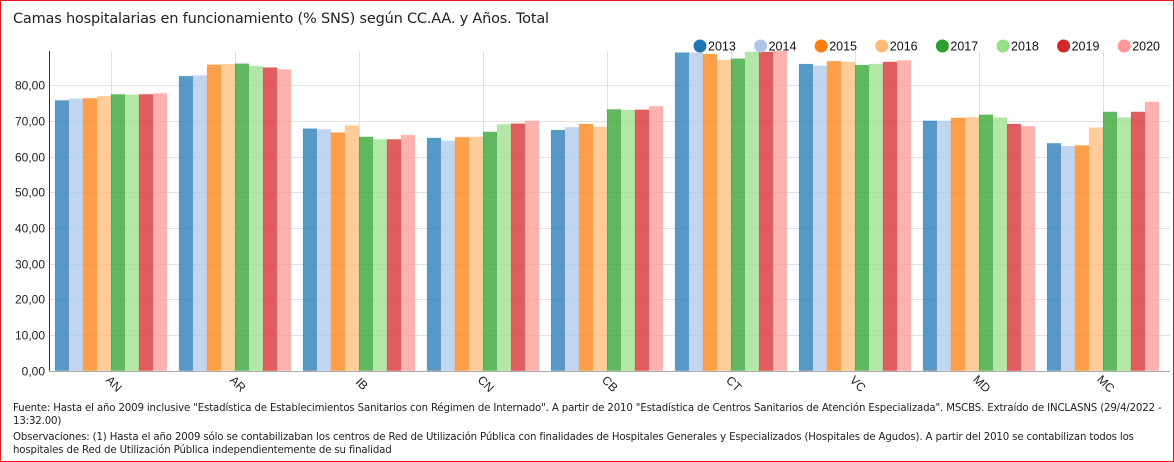 Image resolution: width=1174 pixels, height=462 pixels. What do you see at coordinates (752, 211) in the screenshot?
I see `bar-CT-2018` at bounding box center [752, 211].